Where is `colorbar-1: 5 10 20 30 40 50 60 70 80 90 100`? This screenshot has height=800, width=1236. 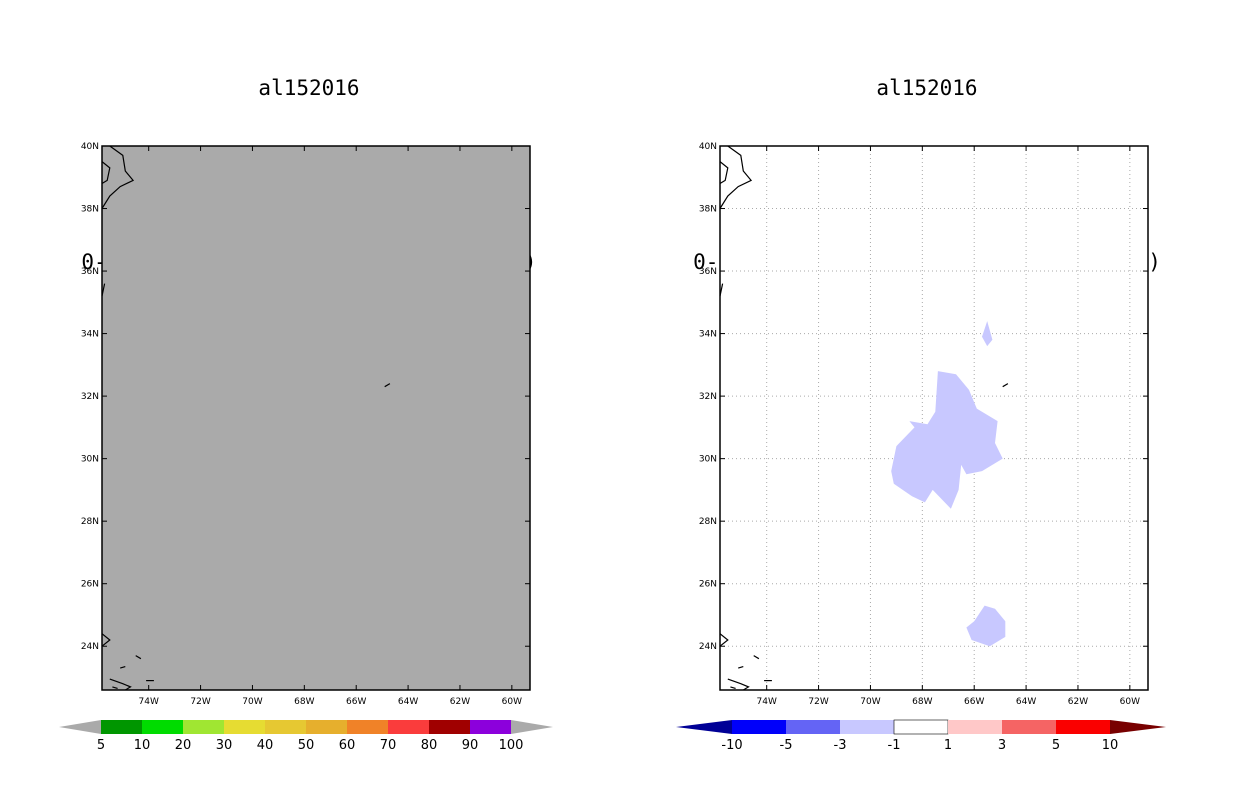 colorbar-1: 5 10 20 30 40 50 60 70 80 90 100 is located at coordinates (306, 736).